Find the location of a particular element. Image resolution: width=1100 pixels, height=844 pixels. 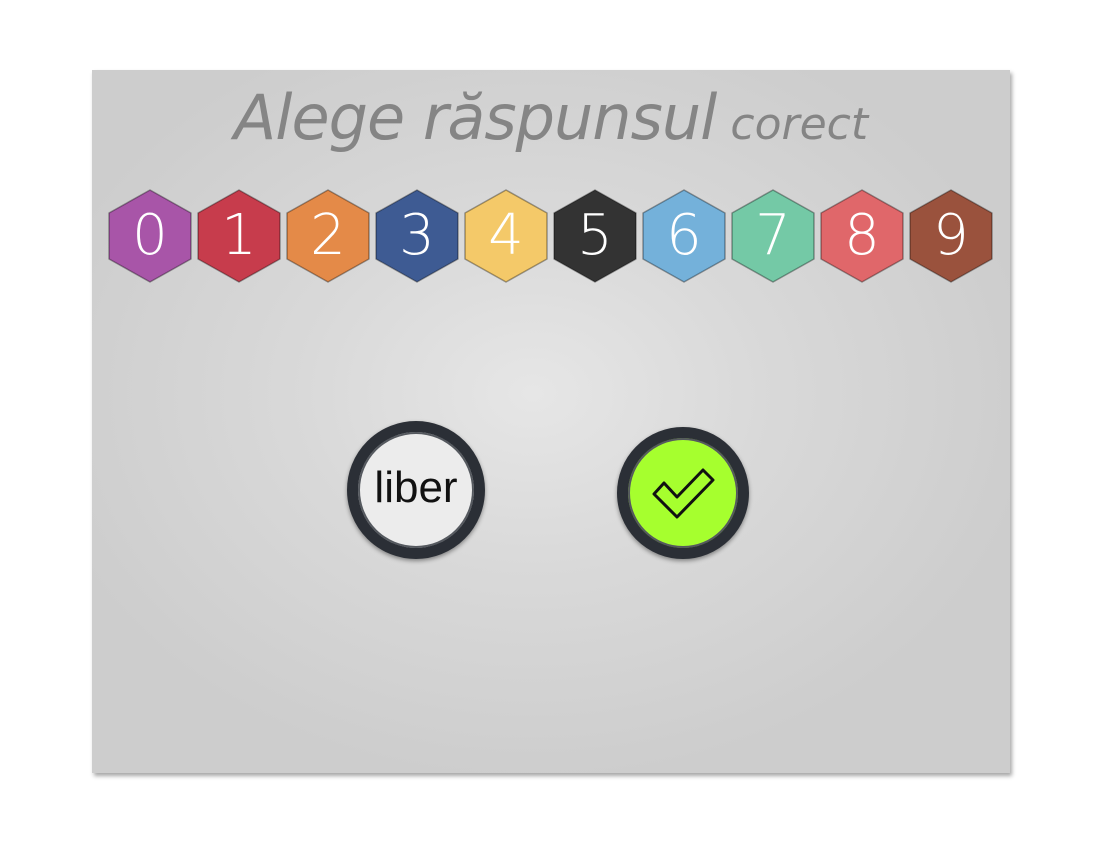

digit-button-3: 3 is located at coordinates (417, 236).